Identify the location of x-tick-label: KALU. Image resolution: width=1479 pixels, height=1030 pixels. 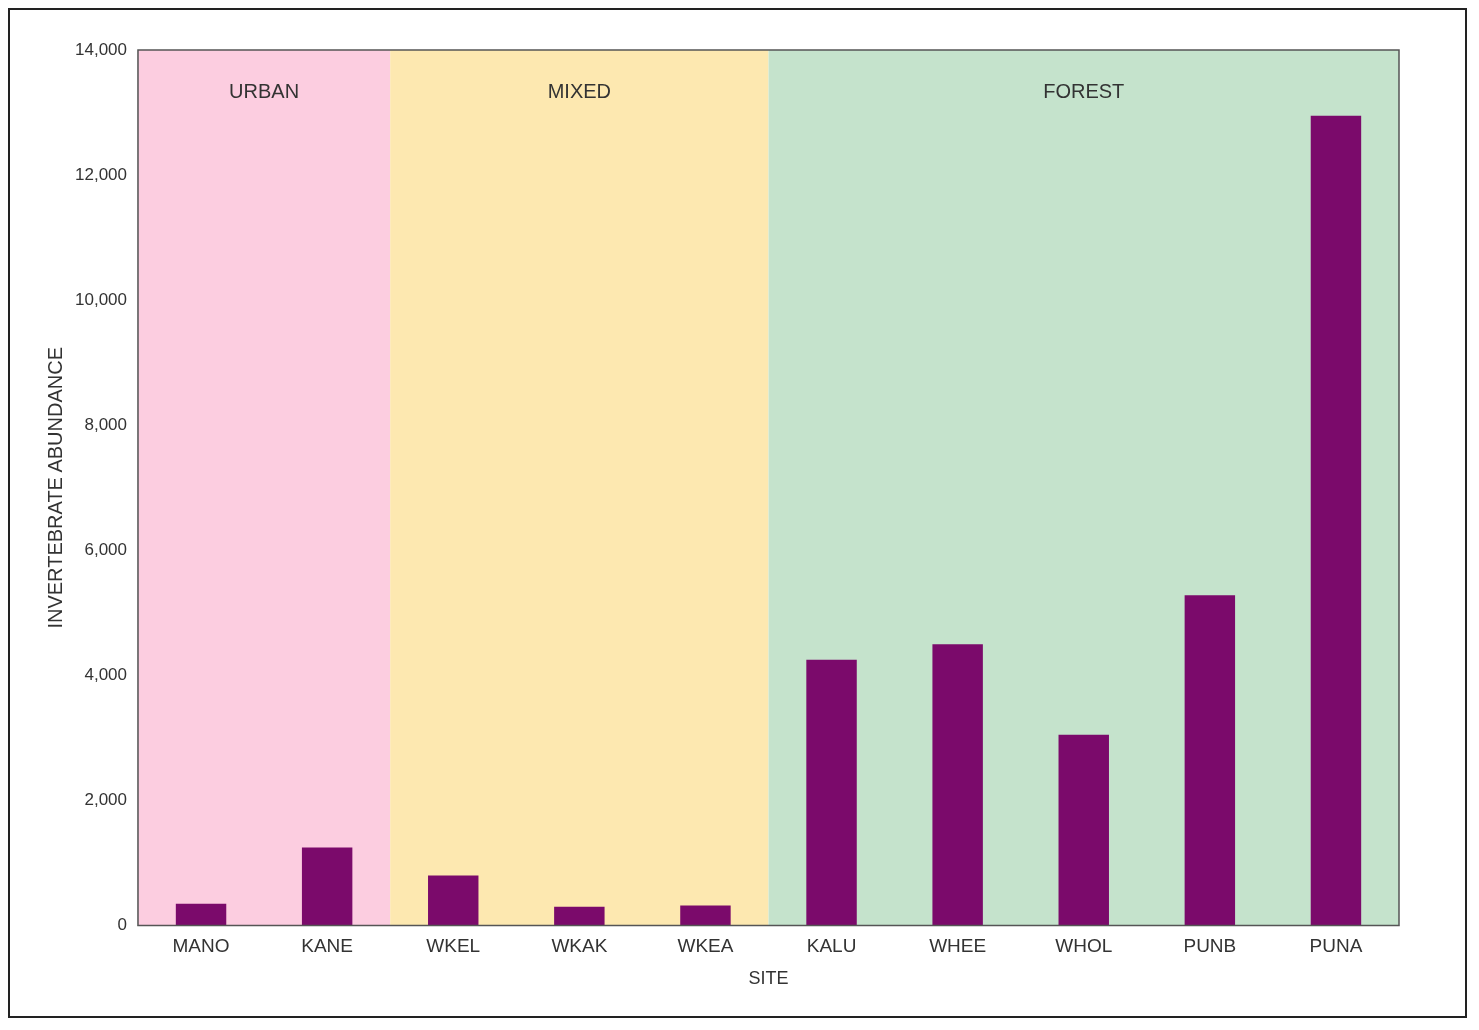
(831, 946).